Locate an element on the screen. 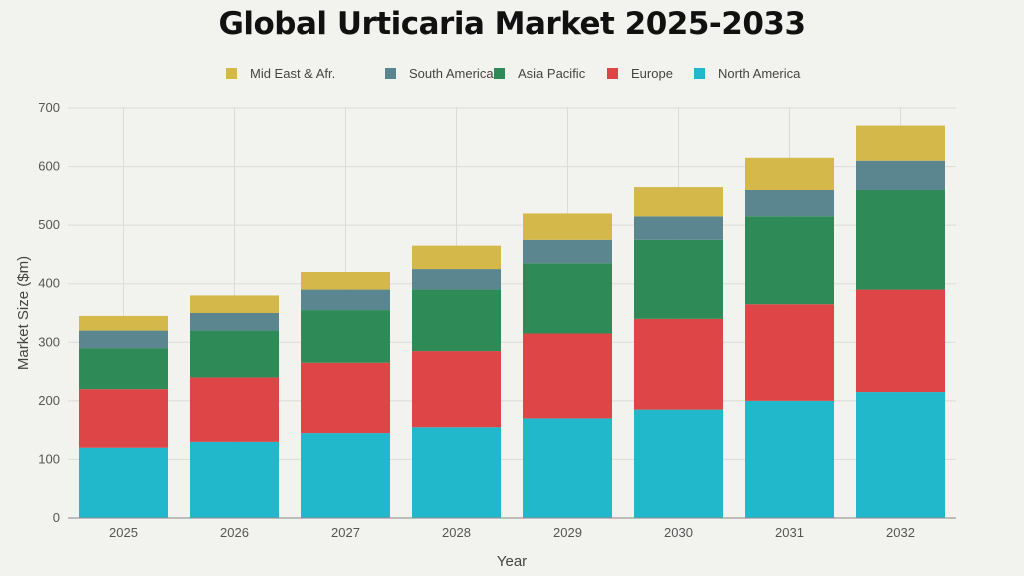 Image resolution: width=1024 pixels, height=576 pixels. chart-title: Global Urticaria Market 2025-2033 is located at coordinates (512, 24).